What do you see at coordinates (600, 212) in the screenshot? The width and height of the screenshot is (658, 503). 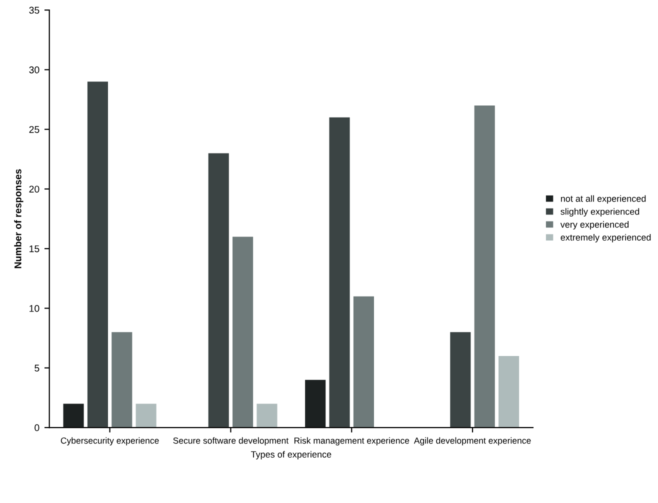 I see `legend-label: slightly experienced` at bounding box center [600, 212].